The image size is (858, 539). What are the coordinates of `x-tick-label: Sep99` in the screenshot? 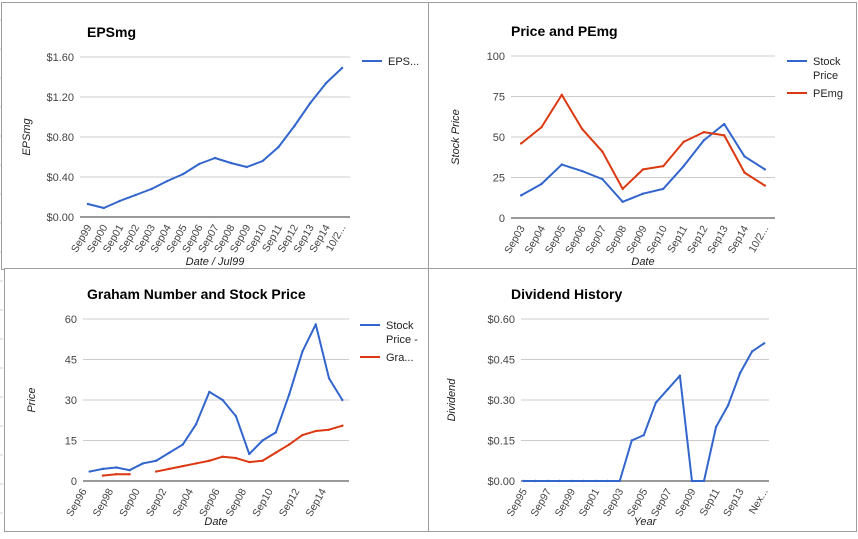 It's located at (566, 502).